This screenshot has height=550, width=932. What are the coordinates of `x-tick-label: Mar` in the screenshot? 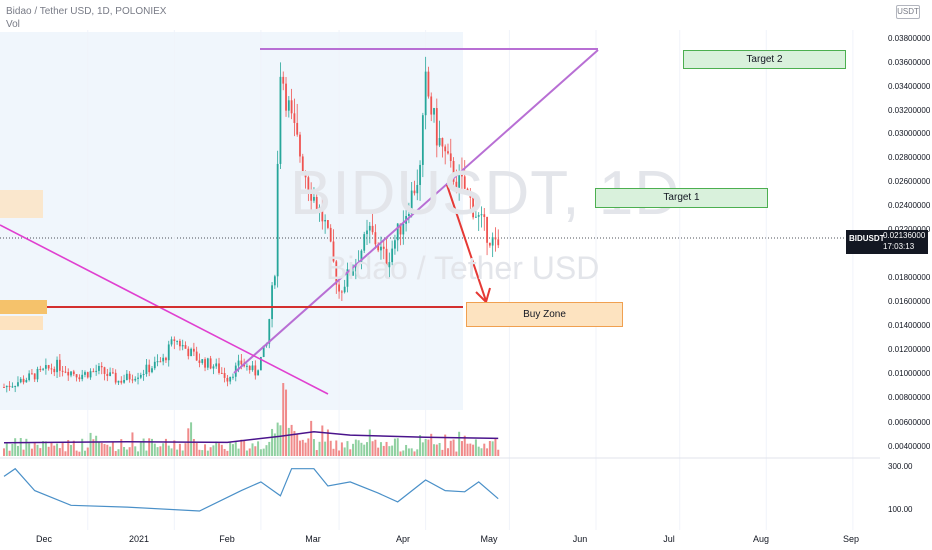 It's located at (313, 539).